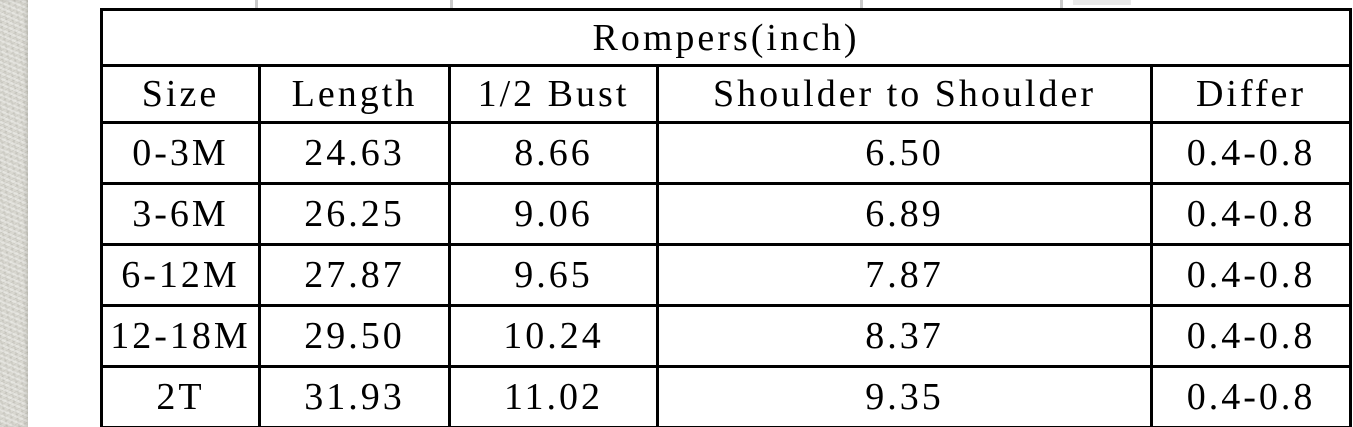 The image size is (1353, 427). I want to click on table-cell: 12-18M, so click(180, 336).